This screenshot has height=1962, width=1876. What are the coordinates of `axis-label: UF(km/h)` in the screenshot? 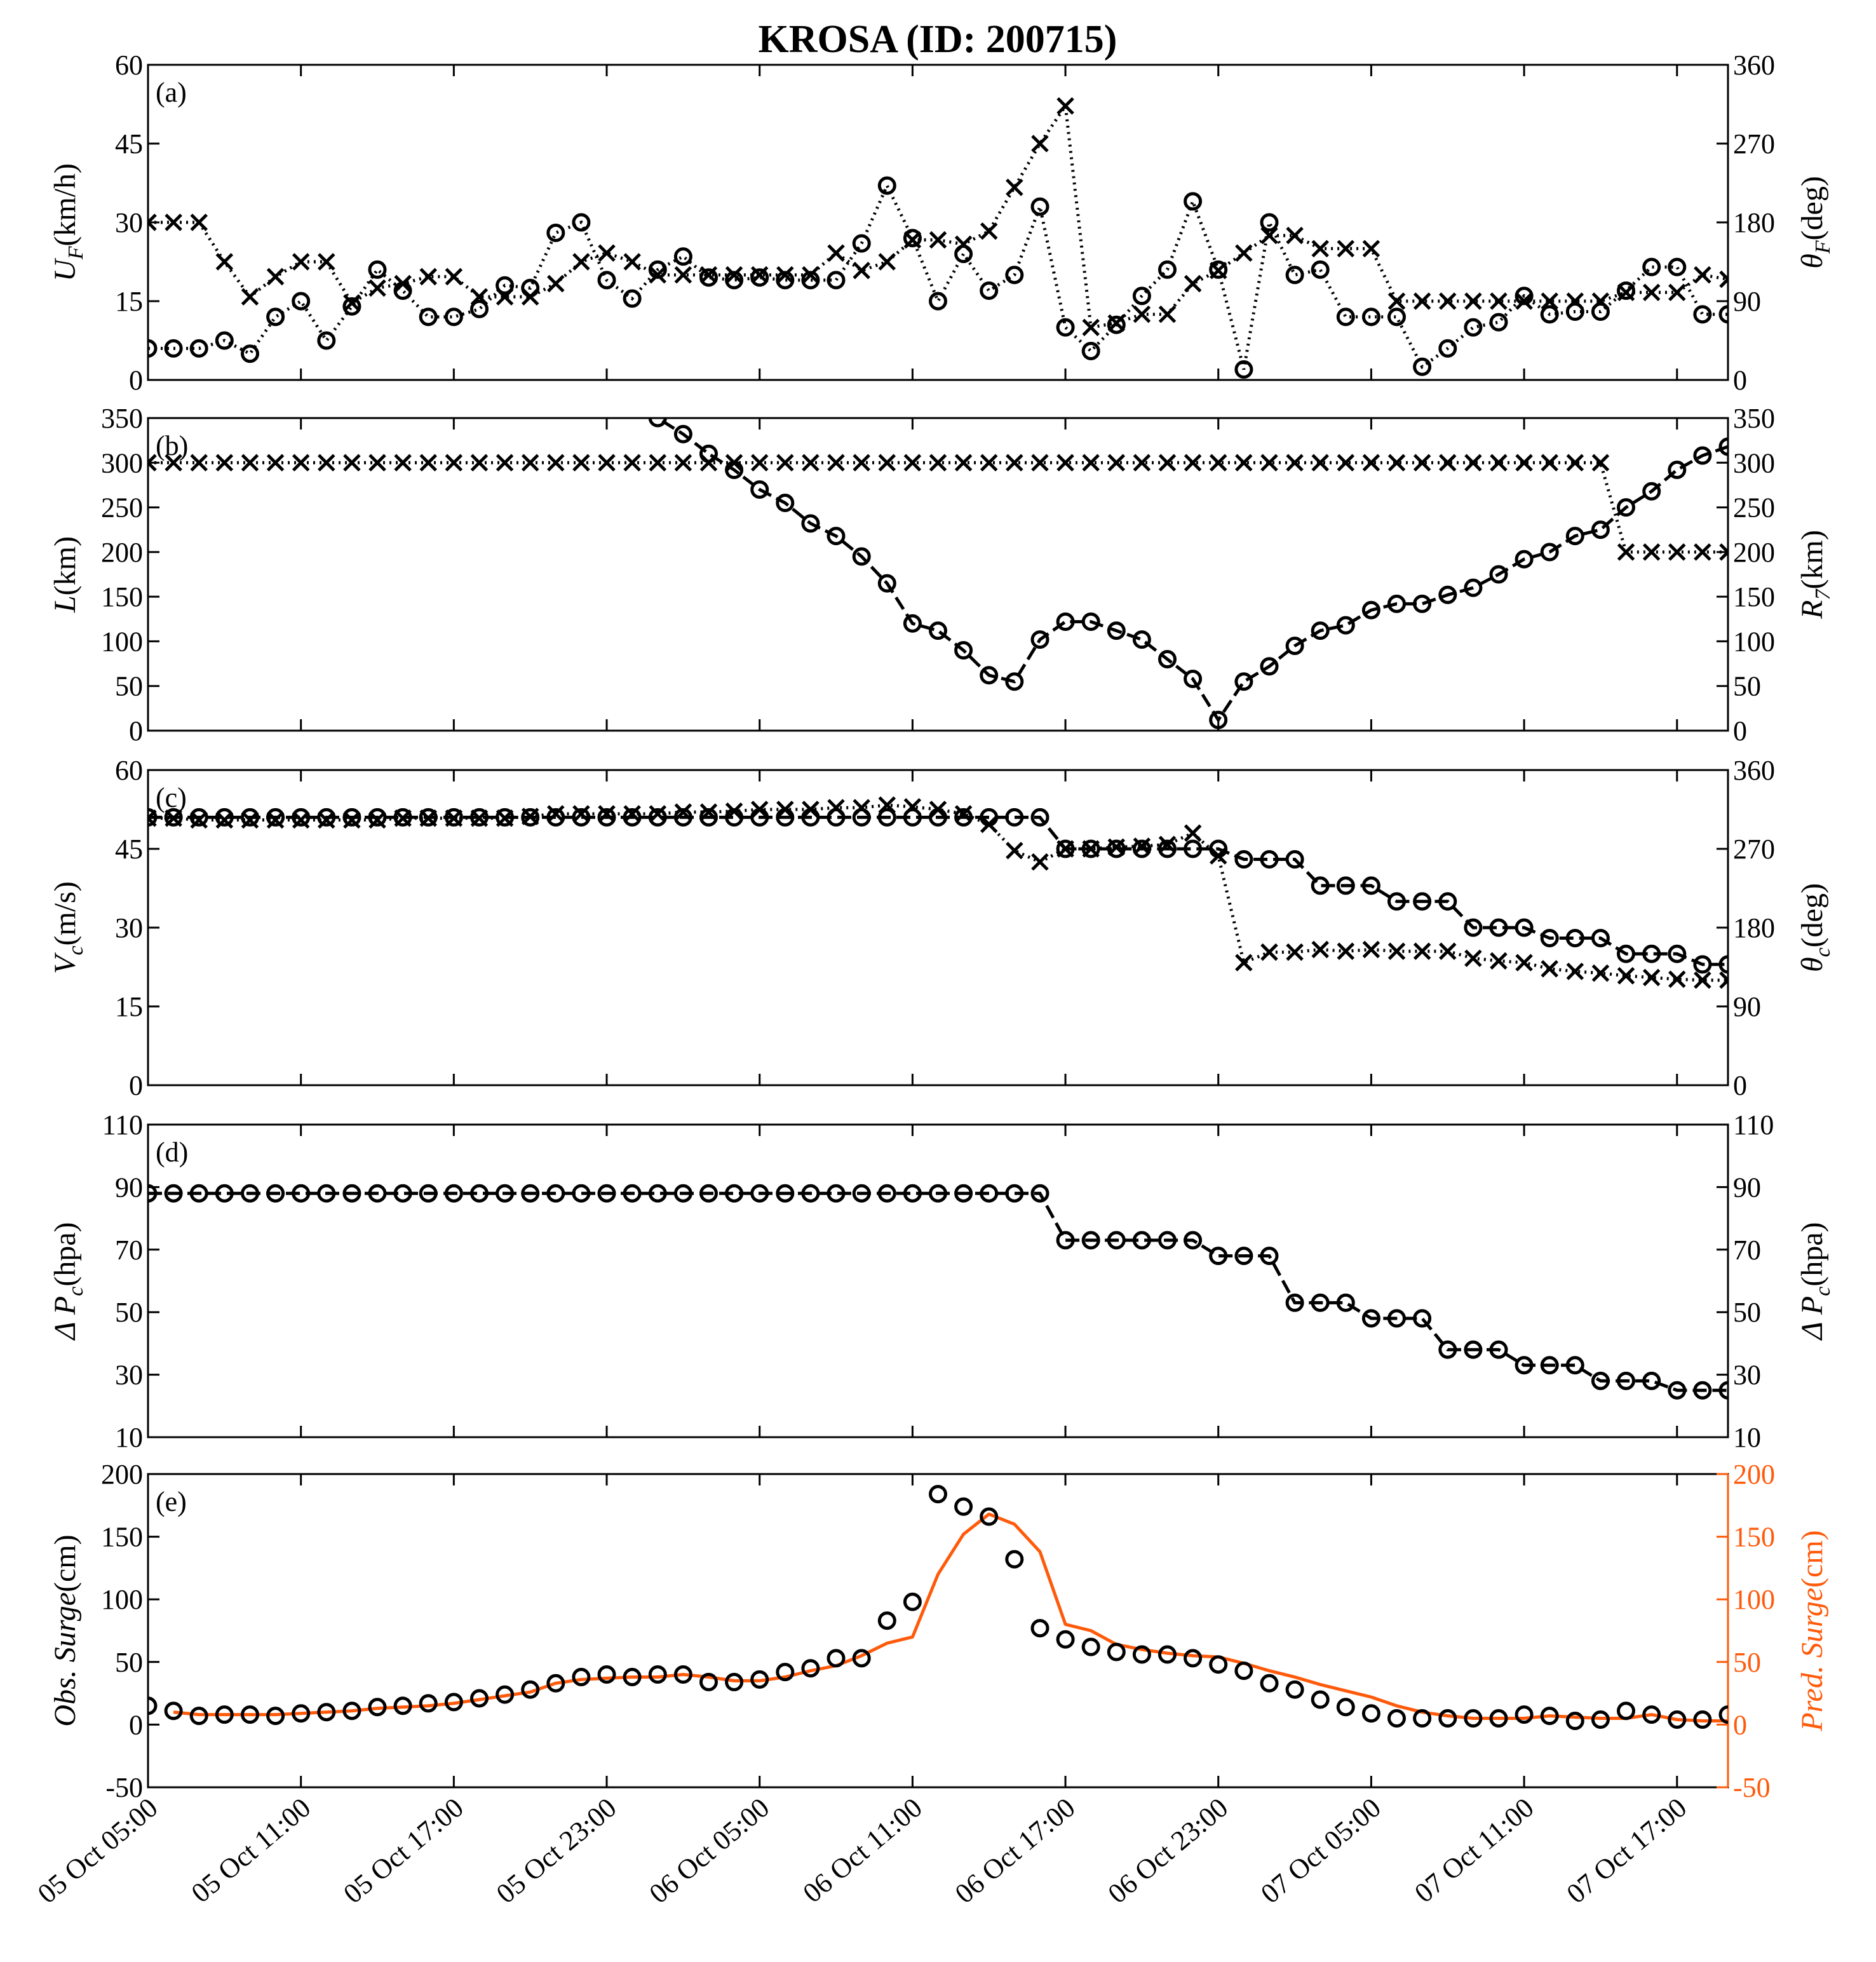 It's located at (68, 222).